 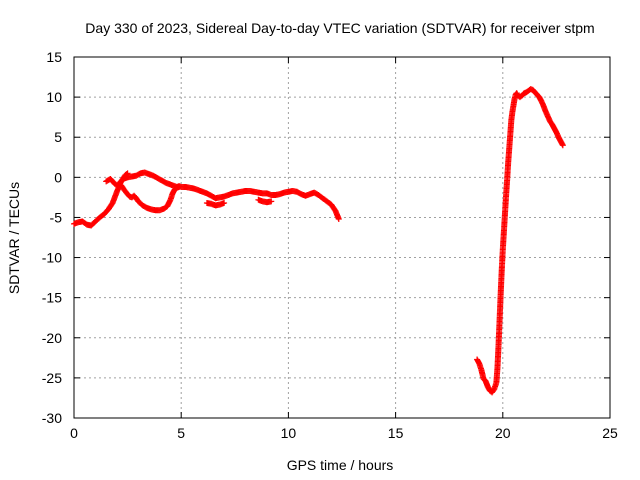 I want to click on y-tick-label: -10, so click(x=52, y=258).